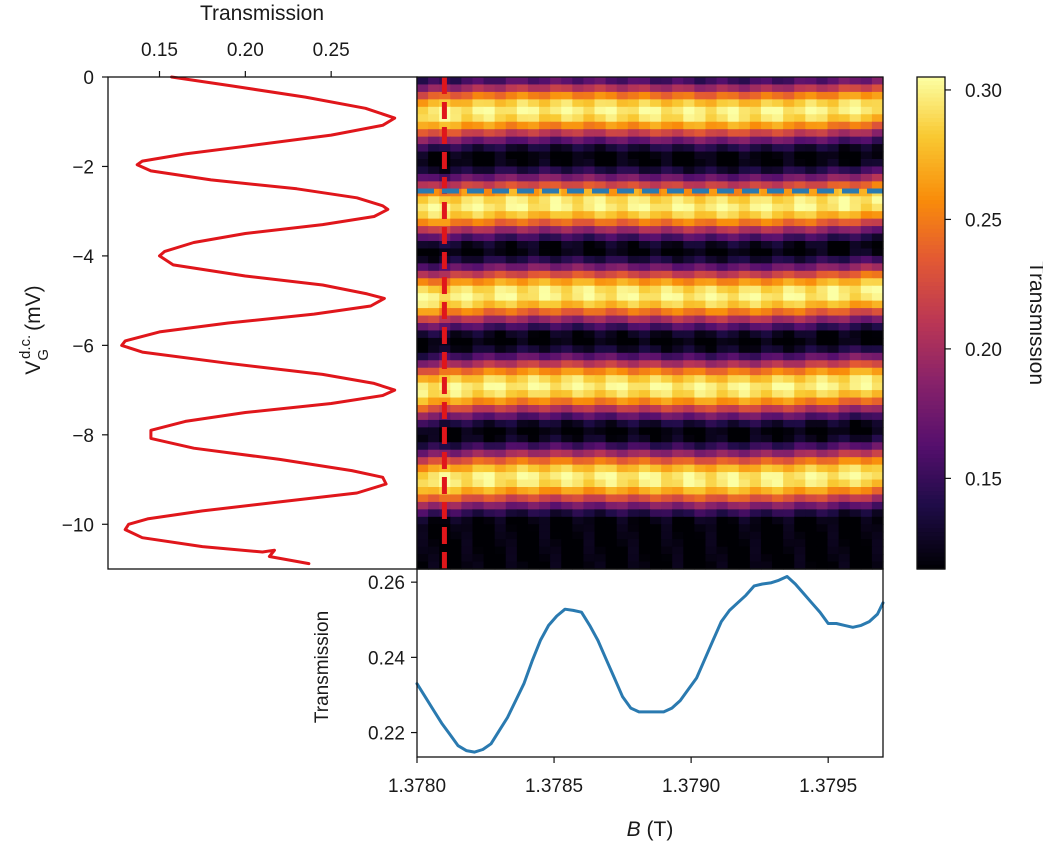  Describe the element at coordinates (322, 667) in the screenshot. I see `bottom-panel-ylabel: Transmission` at that location.